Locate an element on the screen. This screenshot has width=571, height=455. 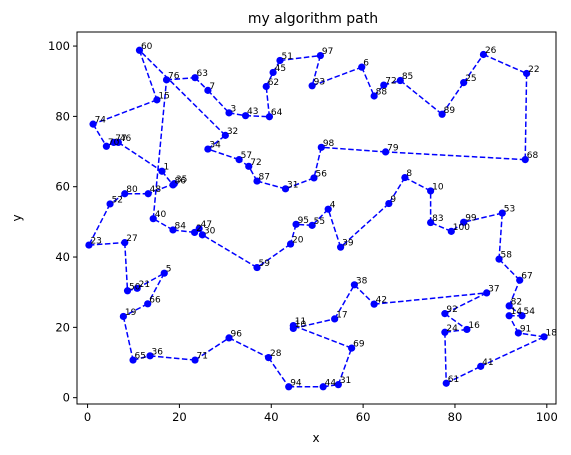
point-label: 67 is located at coordinates (526, 277).